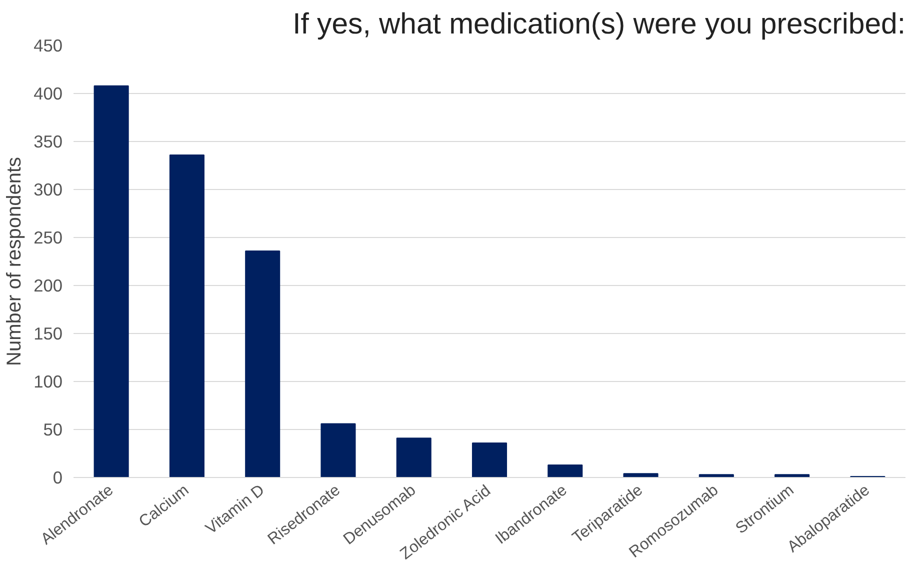 The height and width of the screenshot is (572, 915). I want to click on chart-title: If yes, what medication(s) were you prescribed:, so click(599, 24).